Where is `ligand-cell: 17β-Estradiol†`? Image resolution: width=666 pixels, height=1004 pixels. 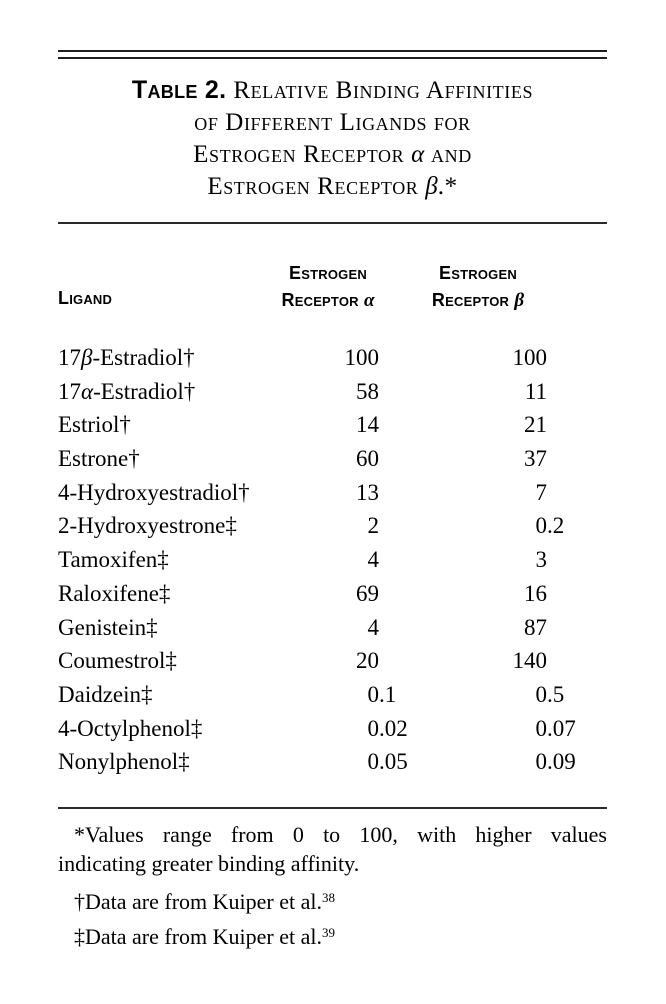 ligand-cell: 17β-Estradiol† is located at coordinates (126, 357).